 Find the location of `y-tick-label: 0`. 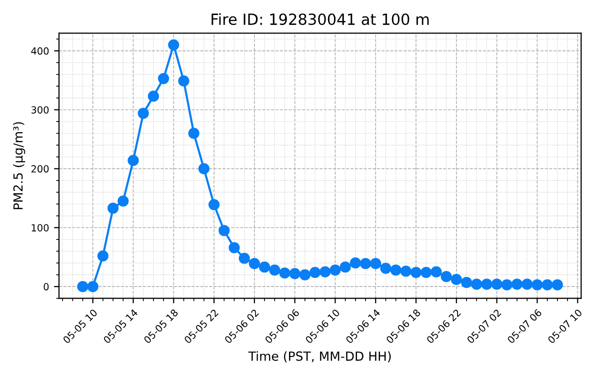

y-tick-label: 0 is located at coordinates (46, 286).